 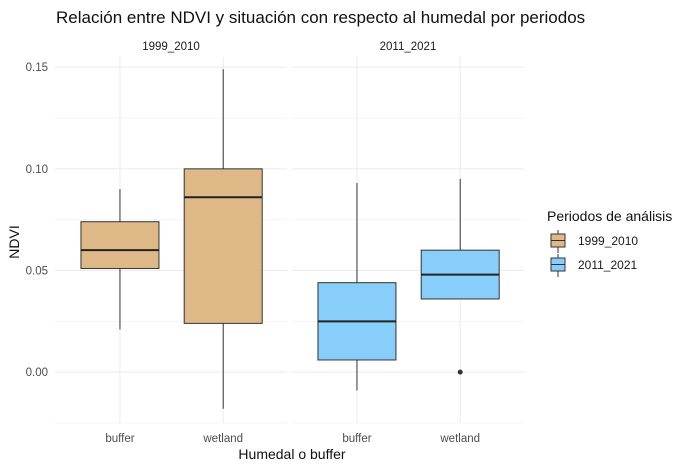 What do you see at coordinates (609, 216) in the screenshot?
I see `legend-title: Periodos de análisis` at bounding box center [609, 216].